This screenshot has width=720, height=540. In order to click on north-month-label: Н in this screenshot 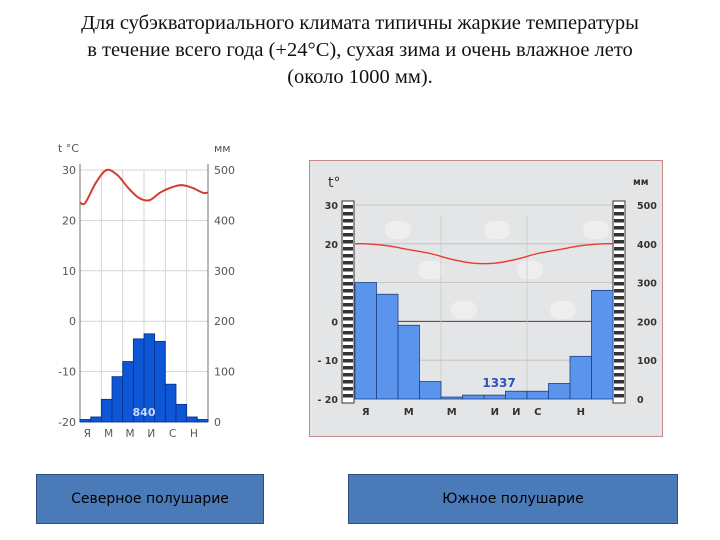, I will do `click(194, 434)`.